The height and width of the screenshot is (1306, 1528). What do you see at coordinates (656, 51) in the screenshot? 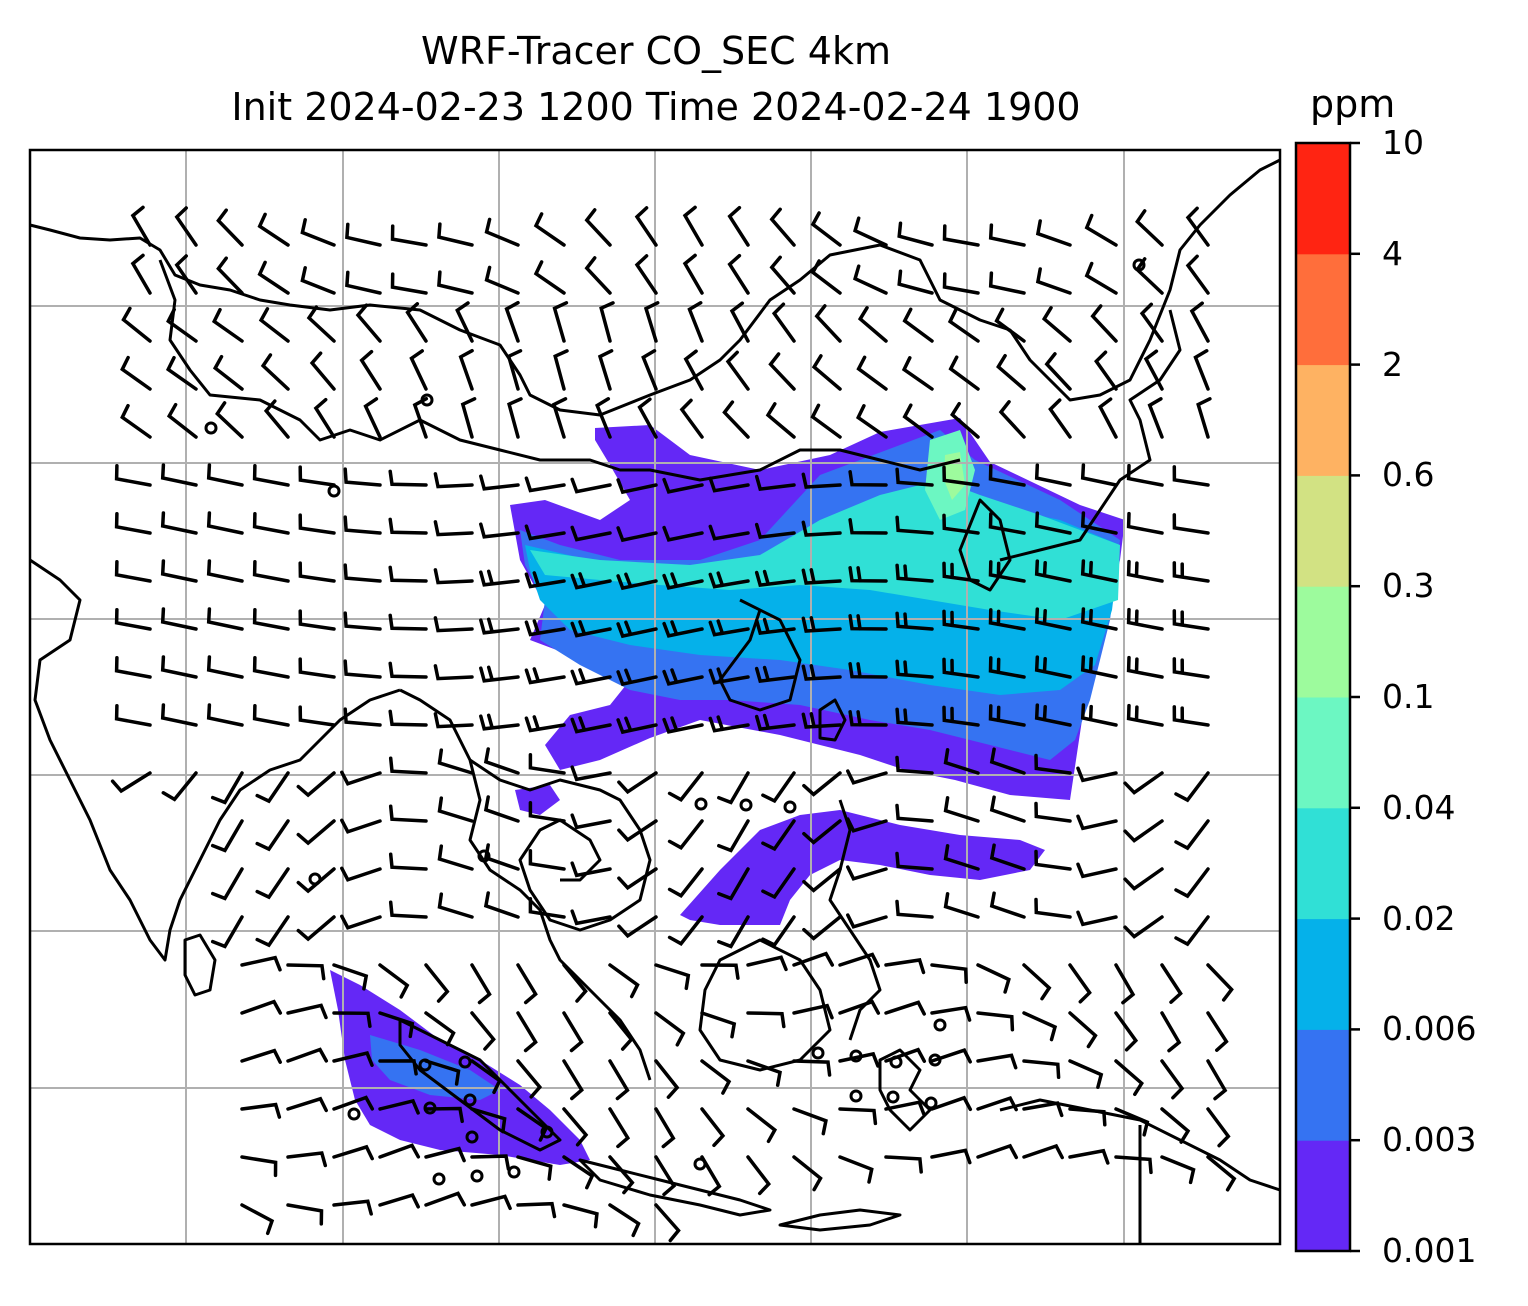
I see `map-title-line1: WRF-Tracer CO_SEC 4km` at bounding box center [656, 51].